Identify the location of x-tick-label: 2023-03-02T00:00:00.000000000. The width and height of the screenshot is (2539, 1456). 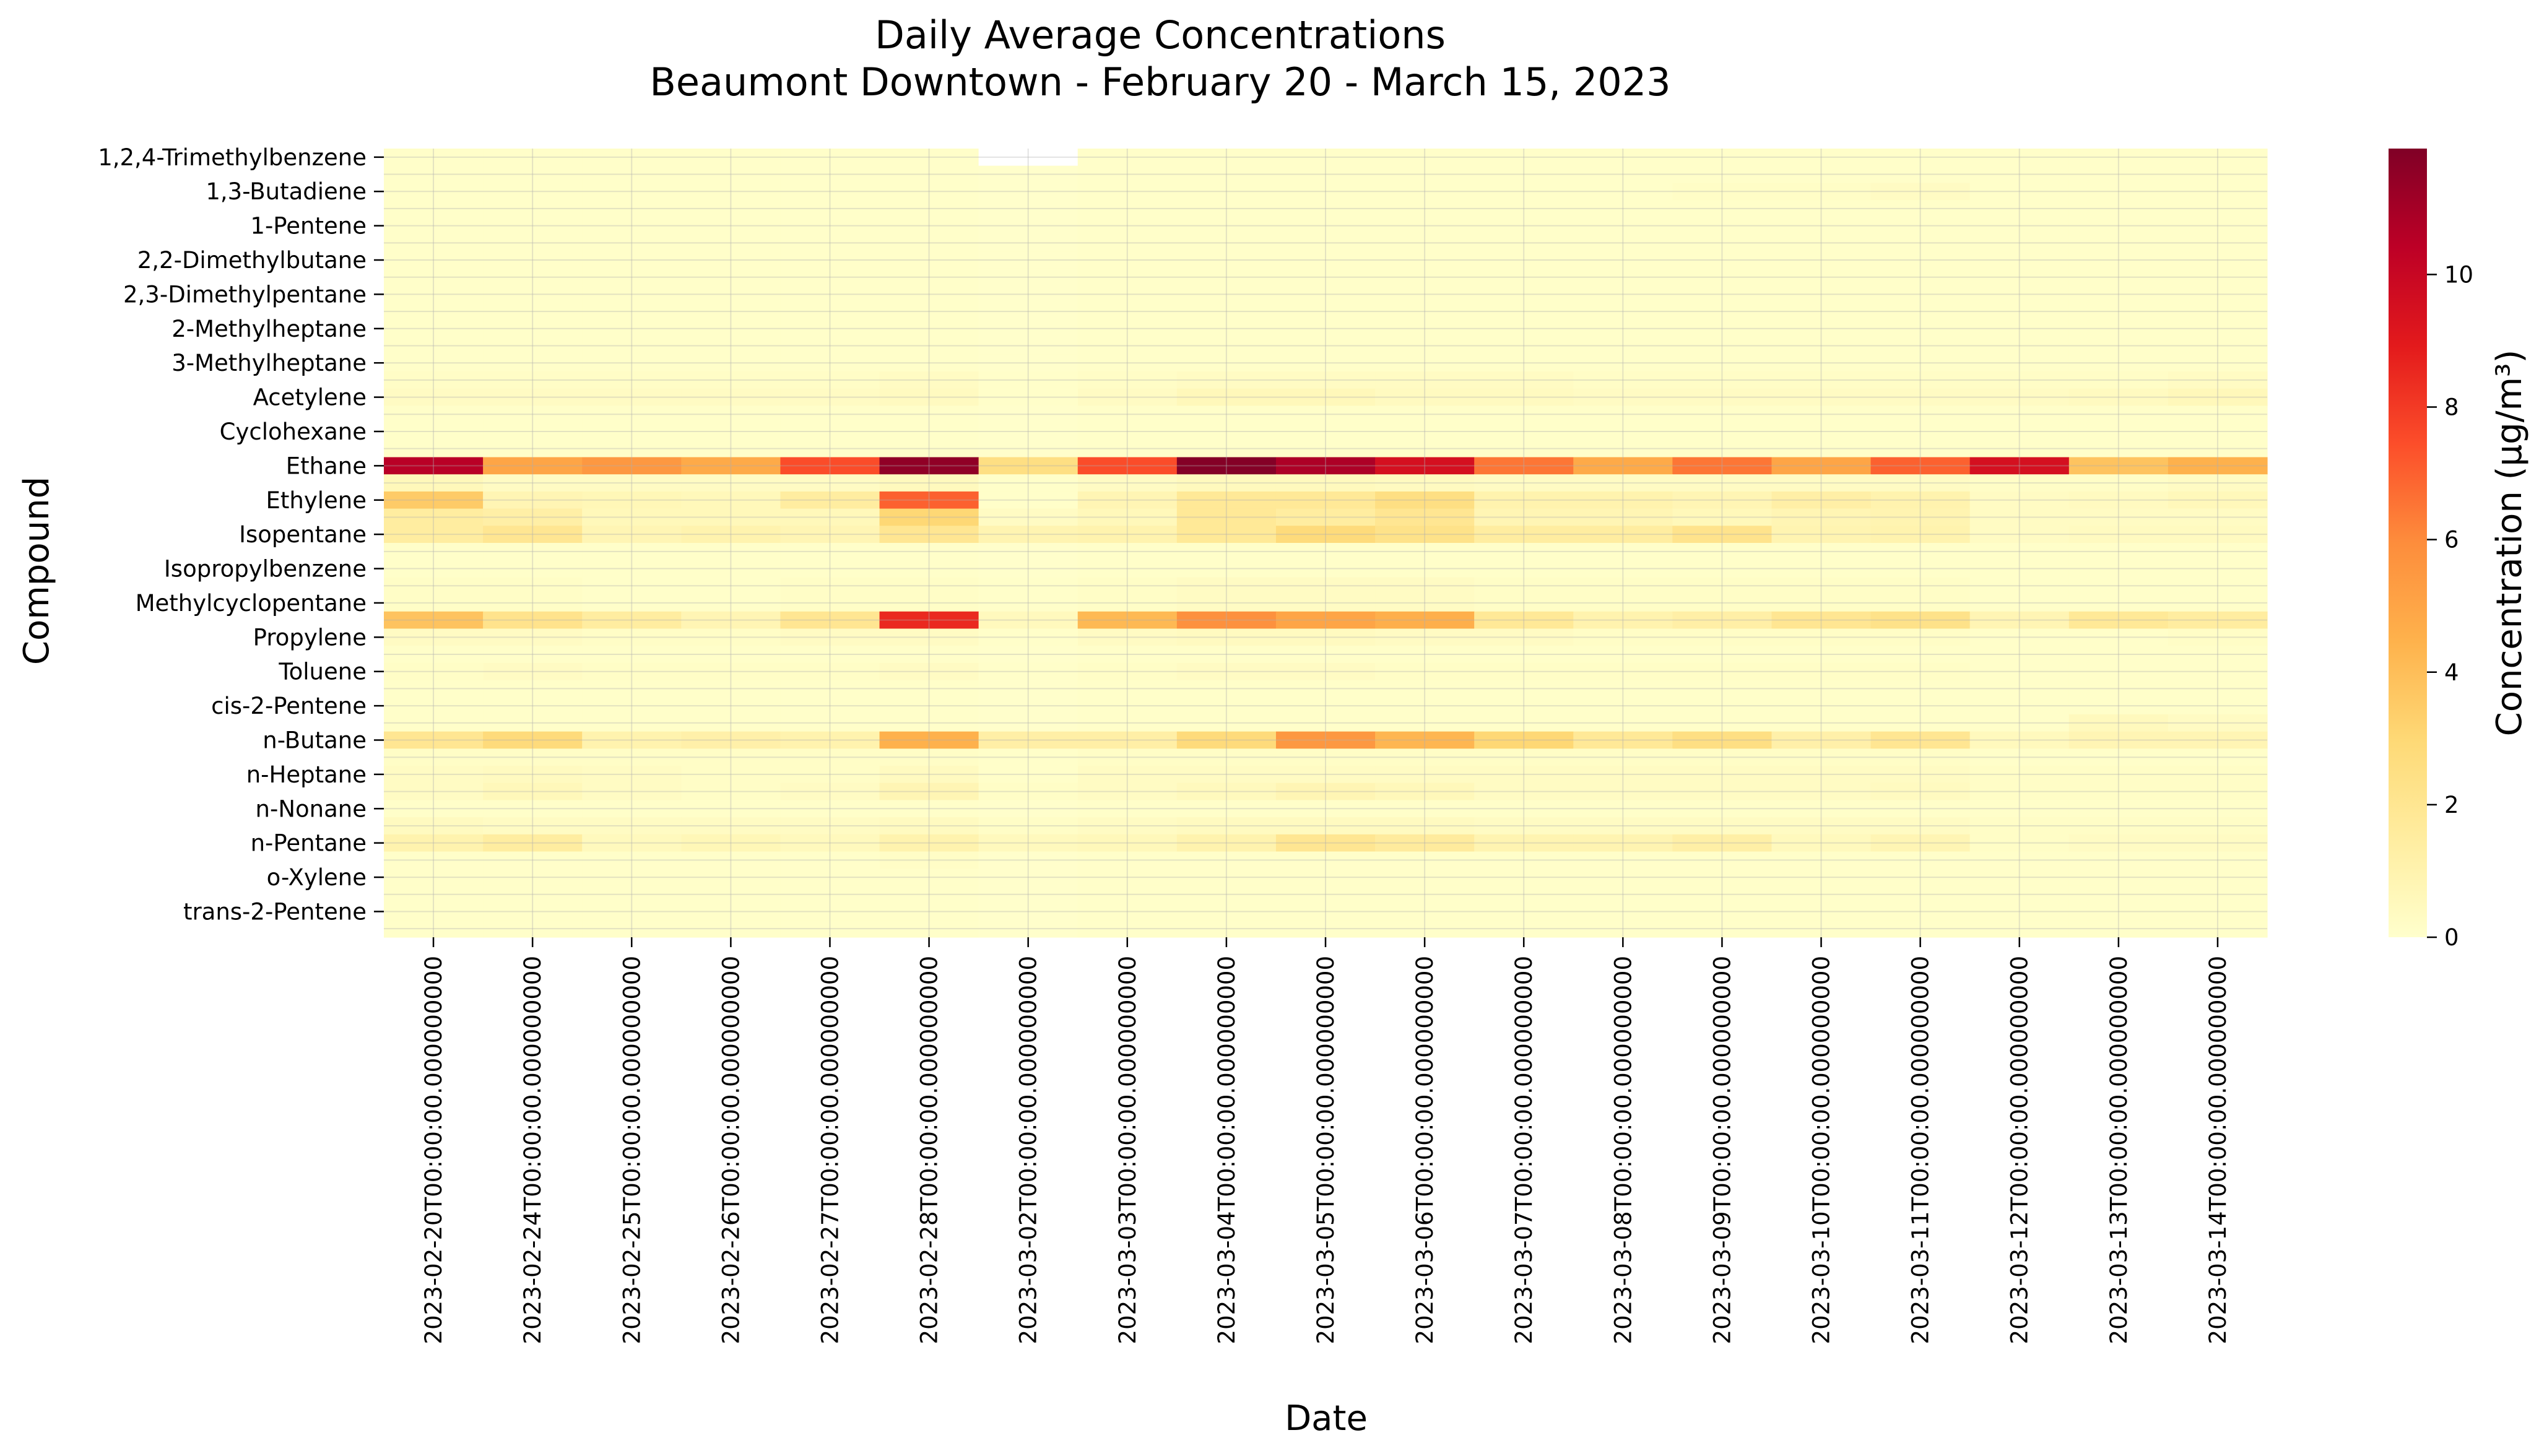
(1028, 1150).